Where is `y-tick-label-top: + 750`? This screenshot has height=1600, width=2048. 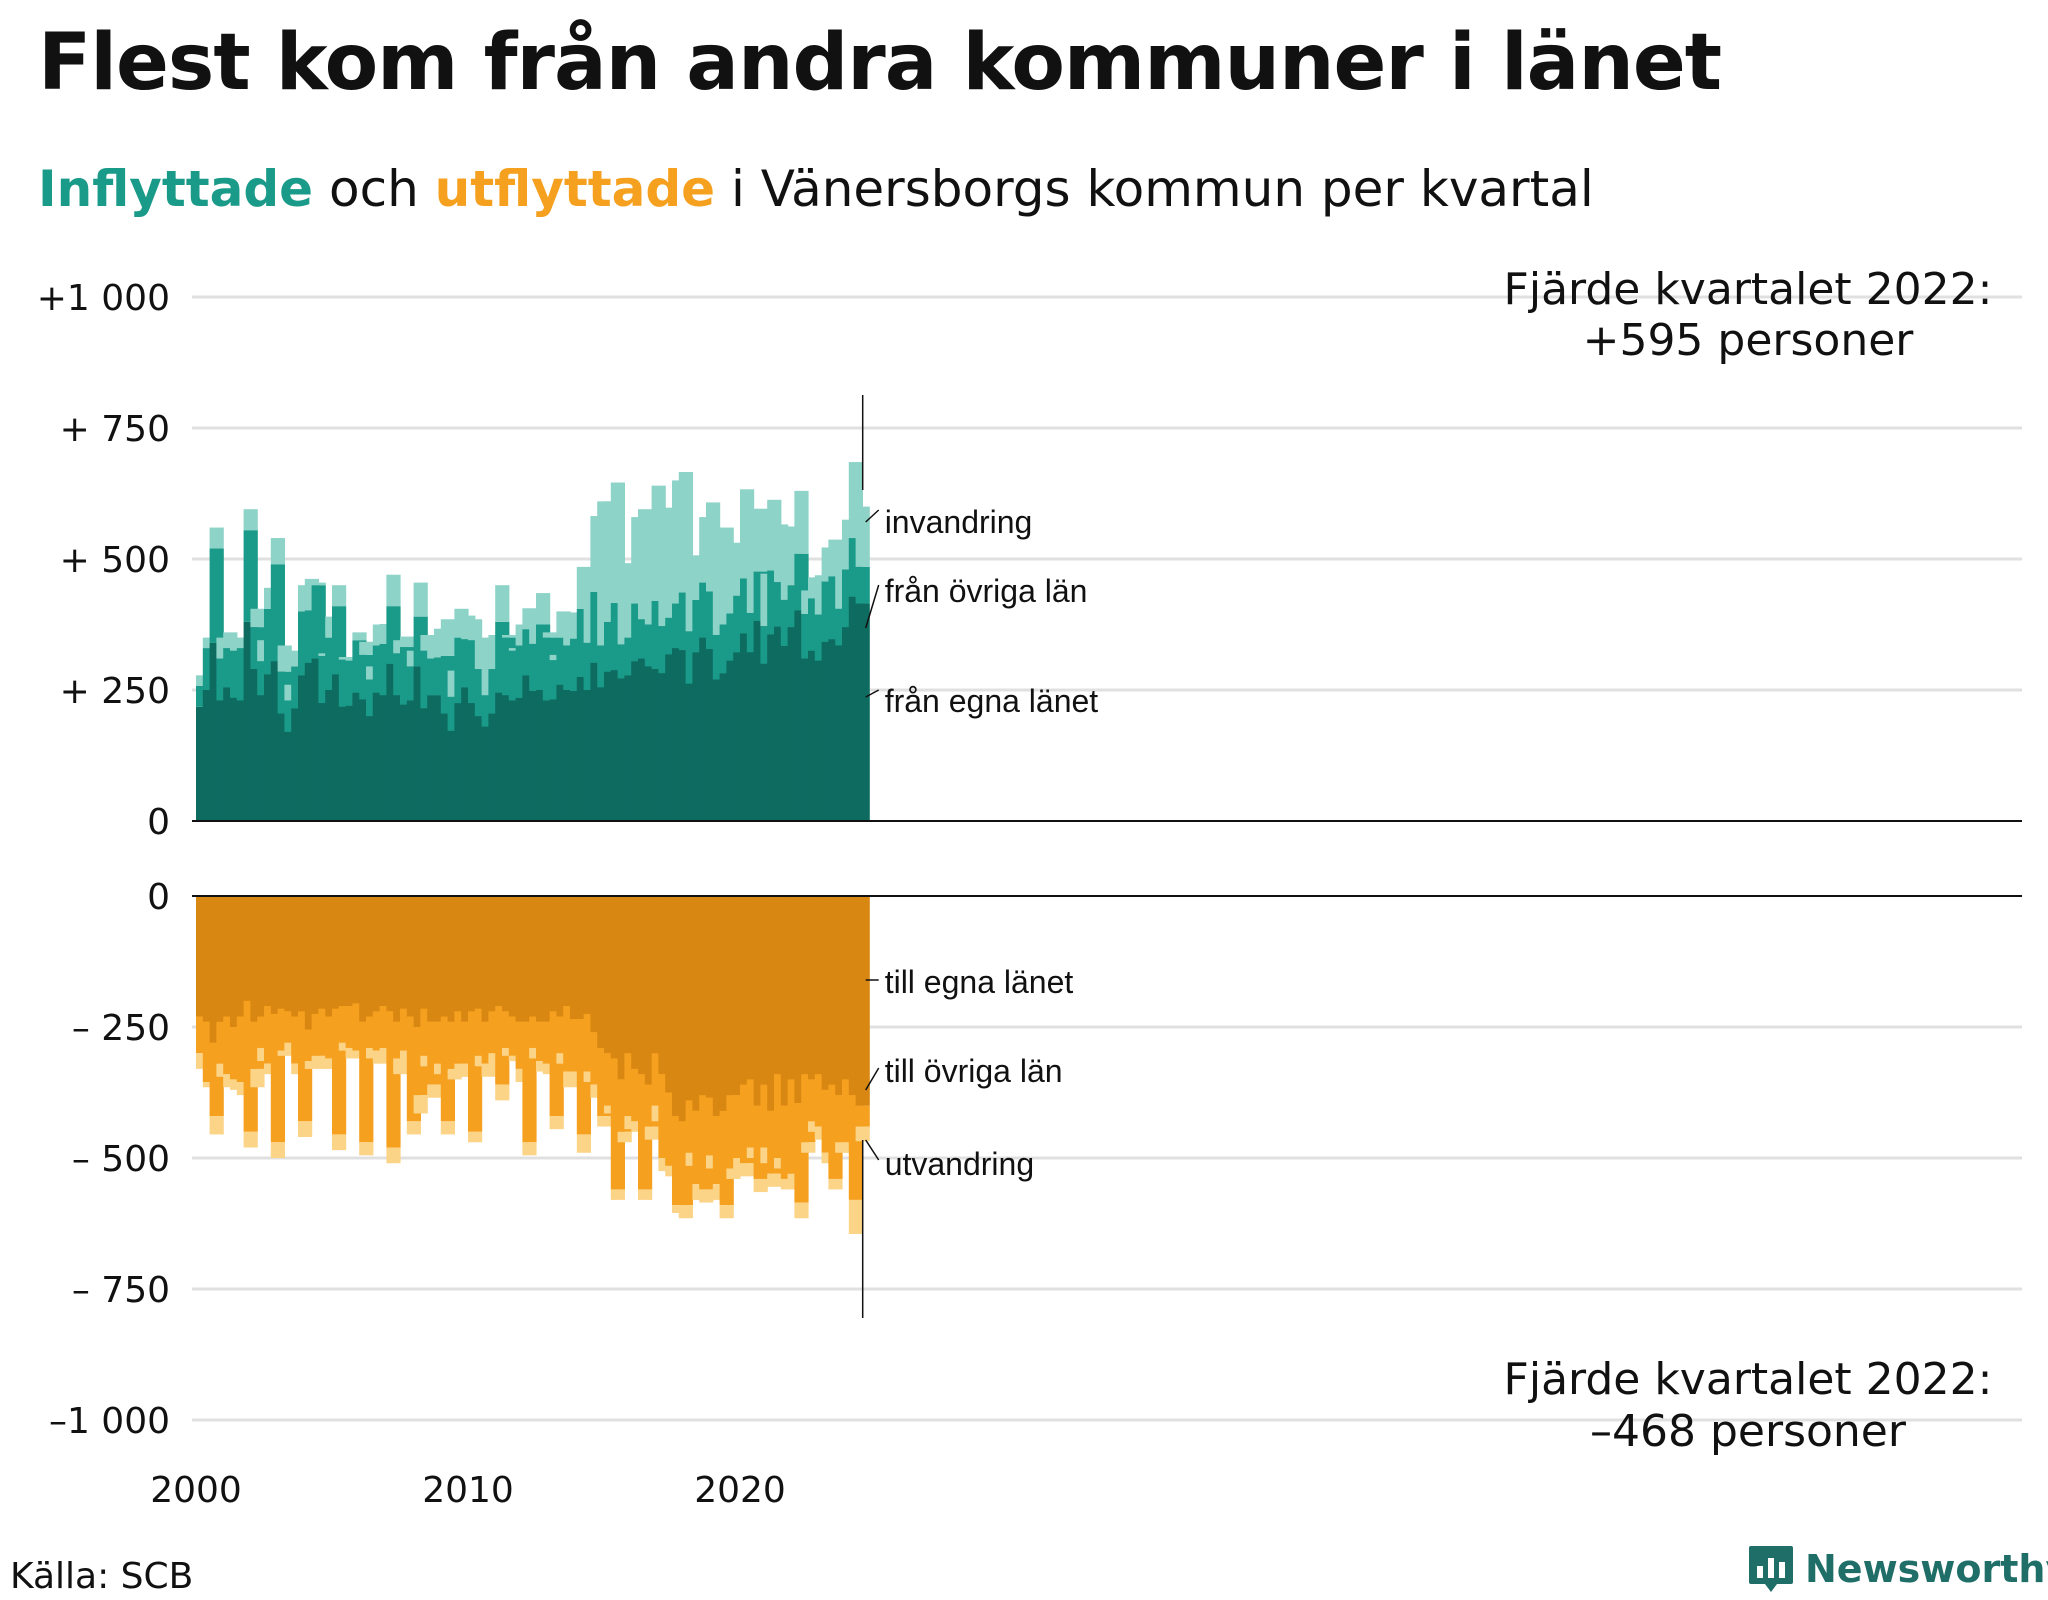
y-tick-label-top: + 750 is located at coordinates (115, 429).